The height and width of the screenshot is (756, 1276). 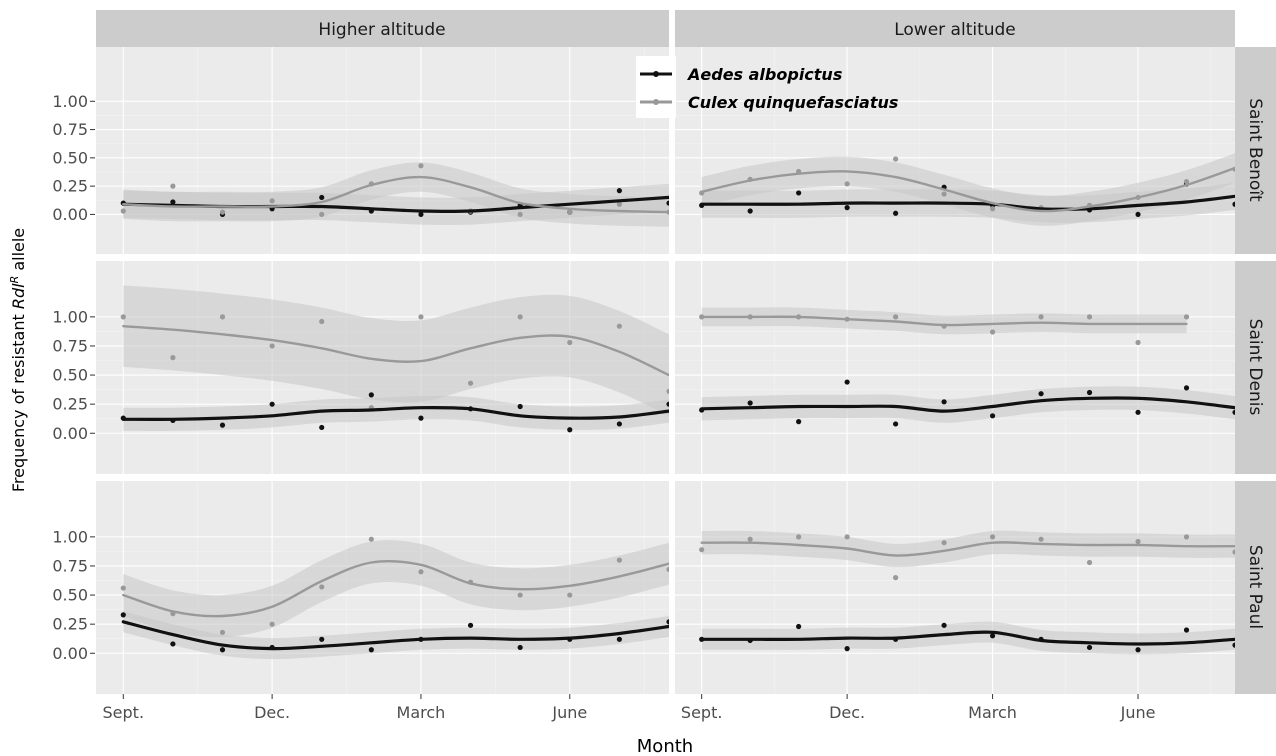 What do you see at coordinates (955, 30) in the screenshot?
I see `column-strip-label-lower: Lower altitude` at bounding box center [955, 30].